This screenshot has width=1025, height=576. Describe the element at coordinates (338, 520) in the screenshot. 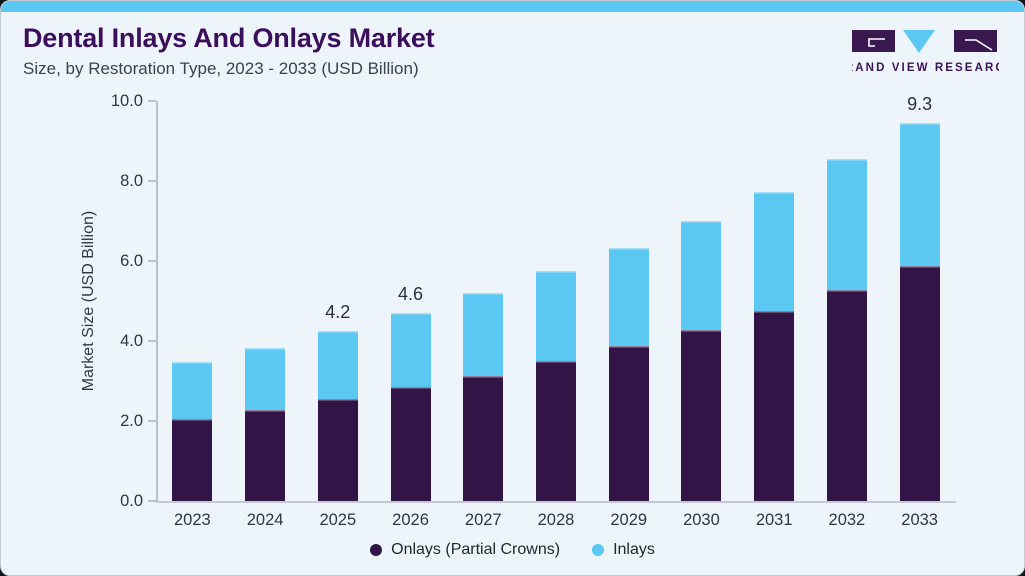

I see `x-tick-label-2025: 2025` at that location.